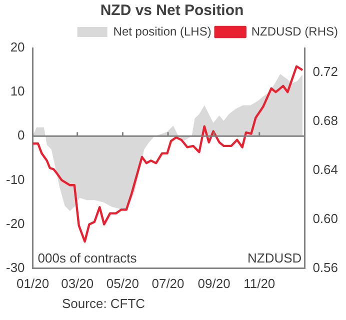 This screenshot has height=320, width=346. I want to click on chart-title: NZD vs Net Position, so click(172, 11).